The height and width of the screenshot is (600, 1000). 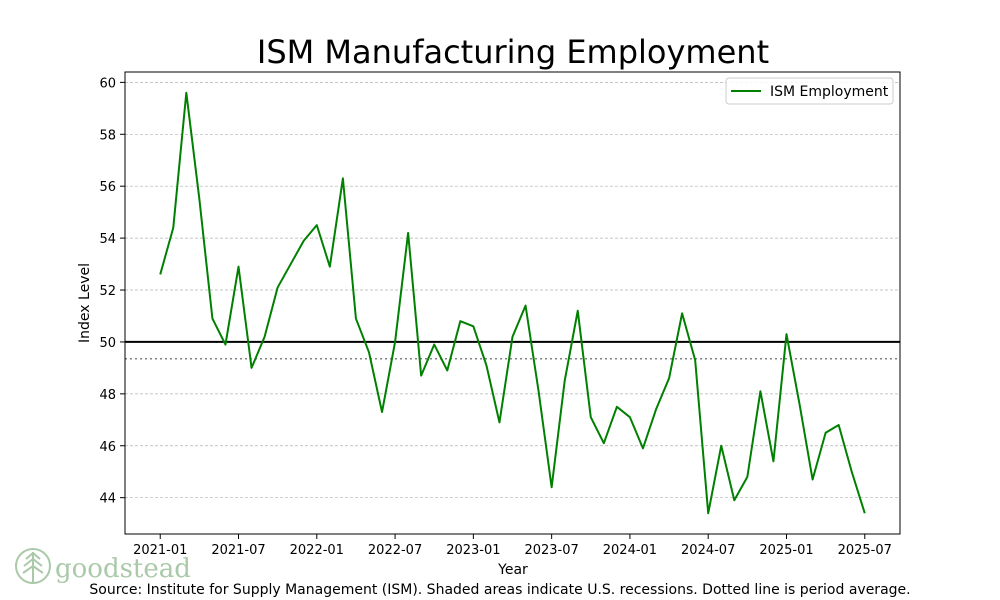 I want to click on x-tick-label: 2021-01, so click(x=160, y=550).